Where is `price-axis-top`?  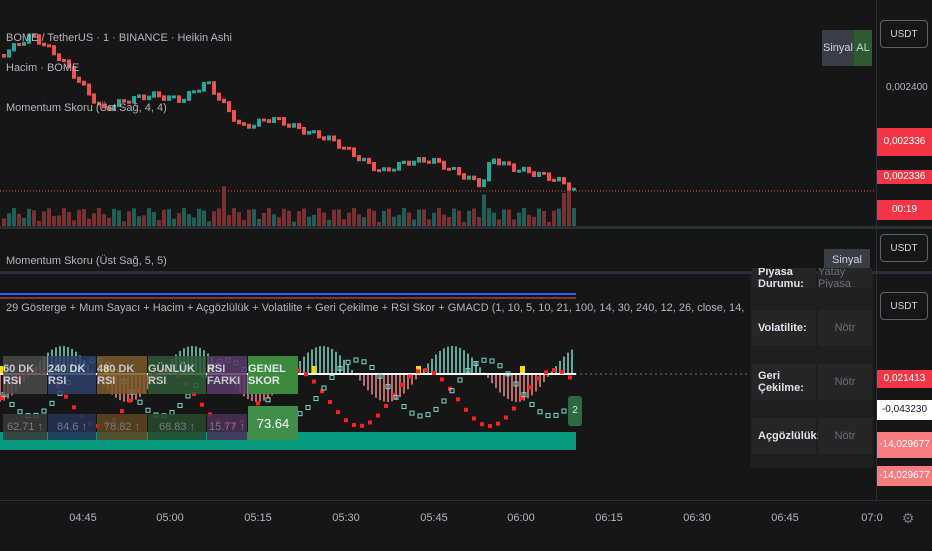
price-axis-top is located at coordinates (904, 113).